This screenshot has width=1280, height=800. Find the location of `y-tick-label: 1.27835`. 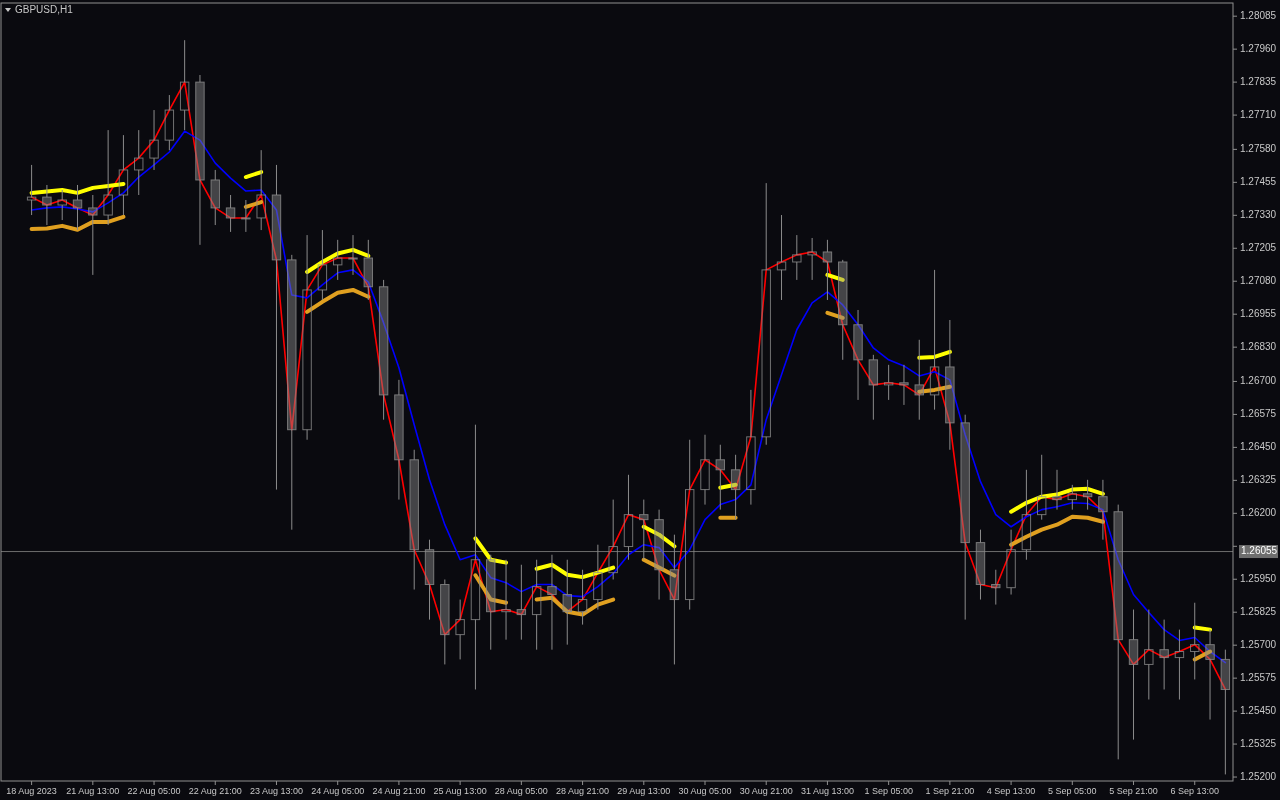

y-tick-label: 1.27835 is located at coordinates (1258, 81).